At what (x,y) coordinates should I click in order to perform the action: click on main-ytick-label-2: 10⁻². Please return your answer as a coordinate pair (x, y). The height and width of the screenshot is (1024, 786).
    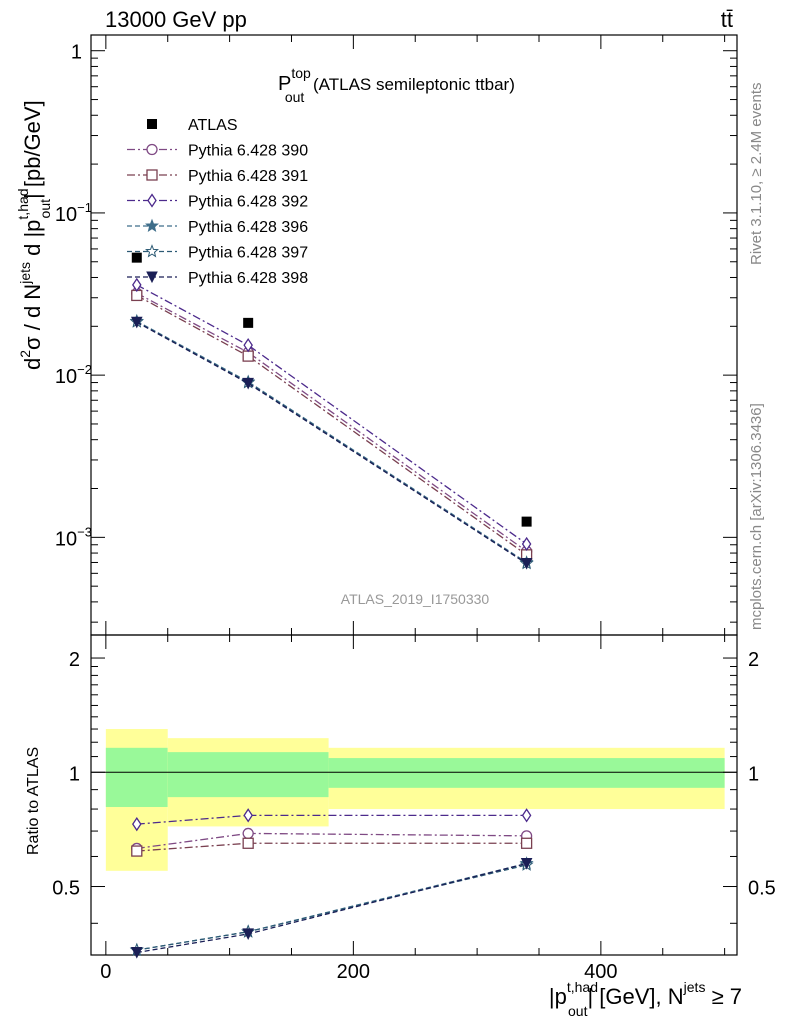
    Looking at the image, I should click on (73, 375).